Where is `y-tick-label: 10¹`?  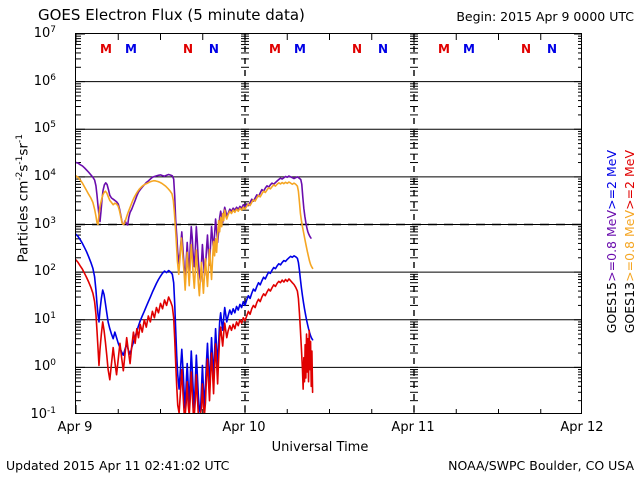 y-tick-label: 10¹ is located at coordinates (44, 318).